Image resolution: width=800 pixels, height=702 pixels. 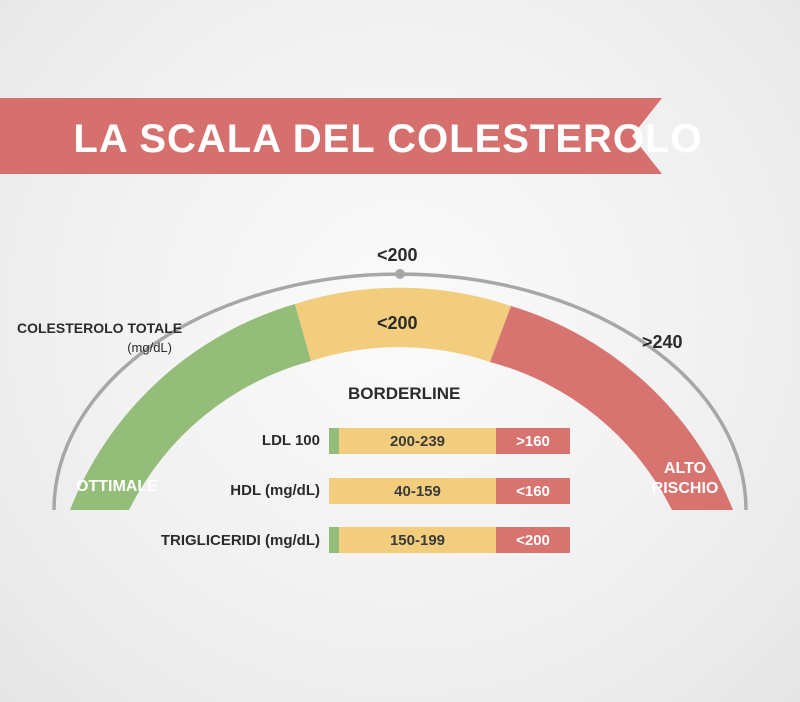 I want to click on total-cholesterol-unit: (mg/dL), so click(x=149, y=347).